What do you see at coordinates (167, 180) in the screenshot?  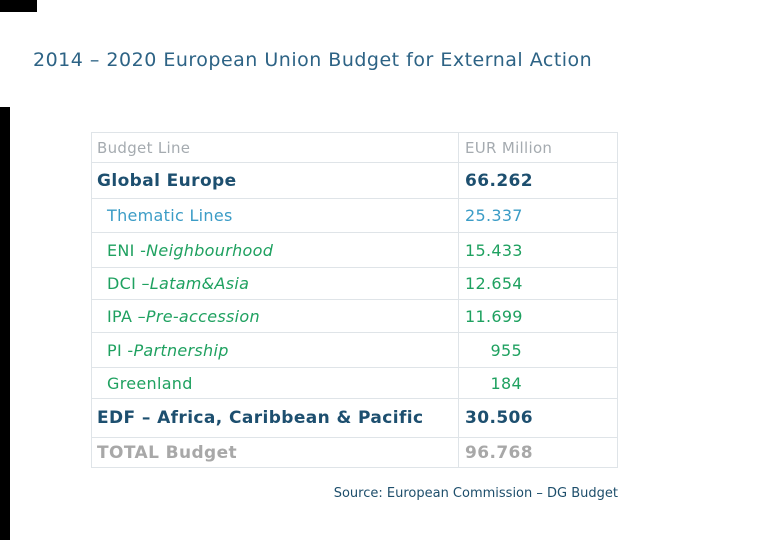 I see `row-label: Global Europe` at bounding box center [167, 180].